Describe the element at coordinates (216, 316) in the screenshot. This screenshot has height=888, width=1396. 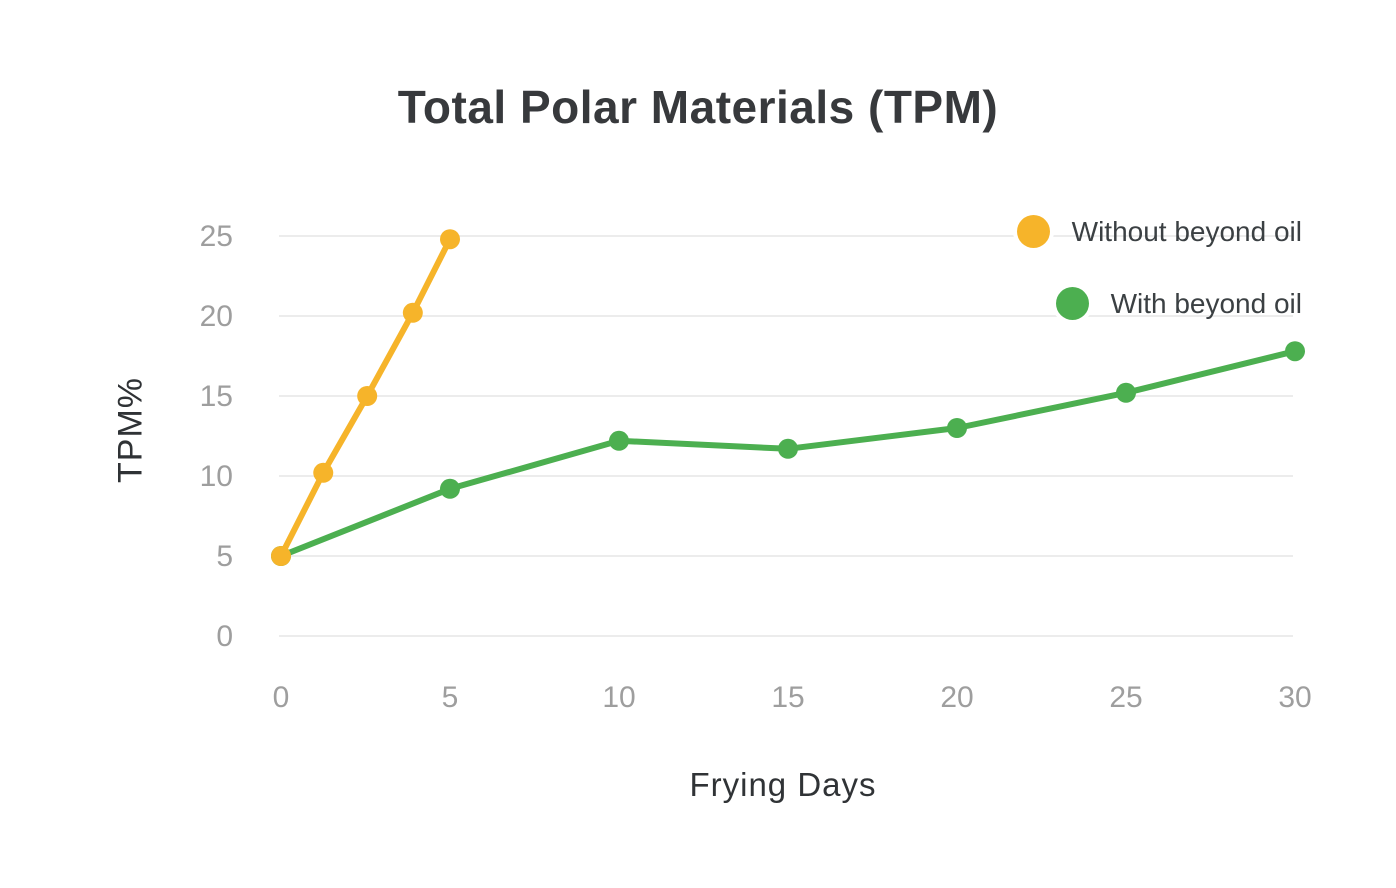
I see `y-tick-label: 20` at that location.